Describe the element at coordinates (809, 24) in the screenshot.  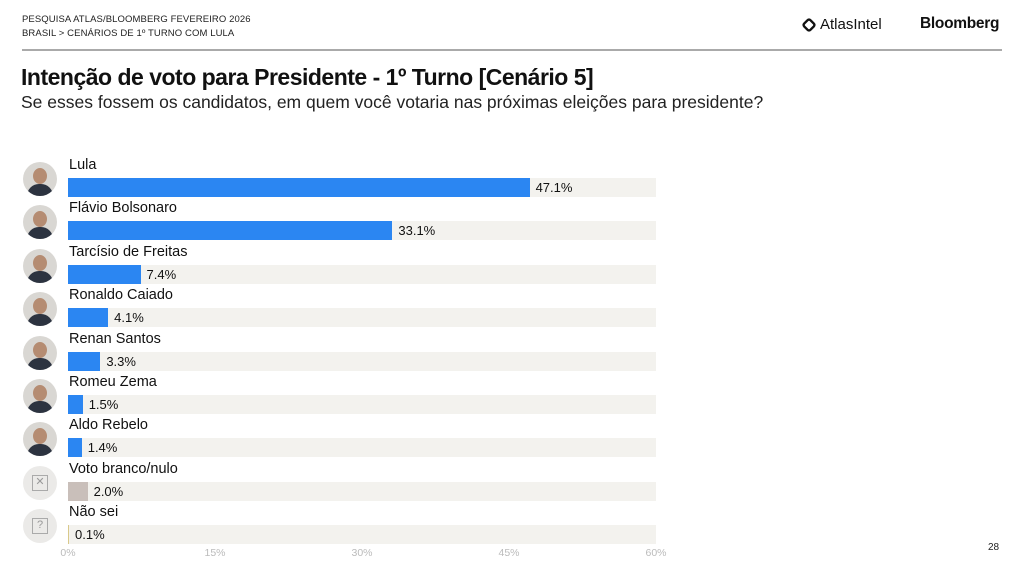
I see `atlas-diamond-icon` at that location.